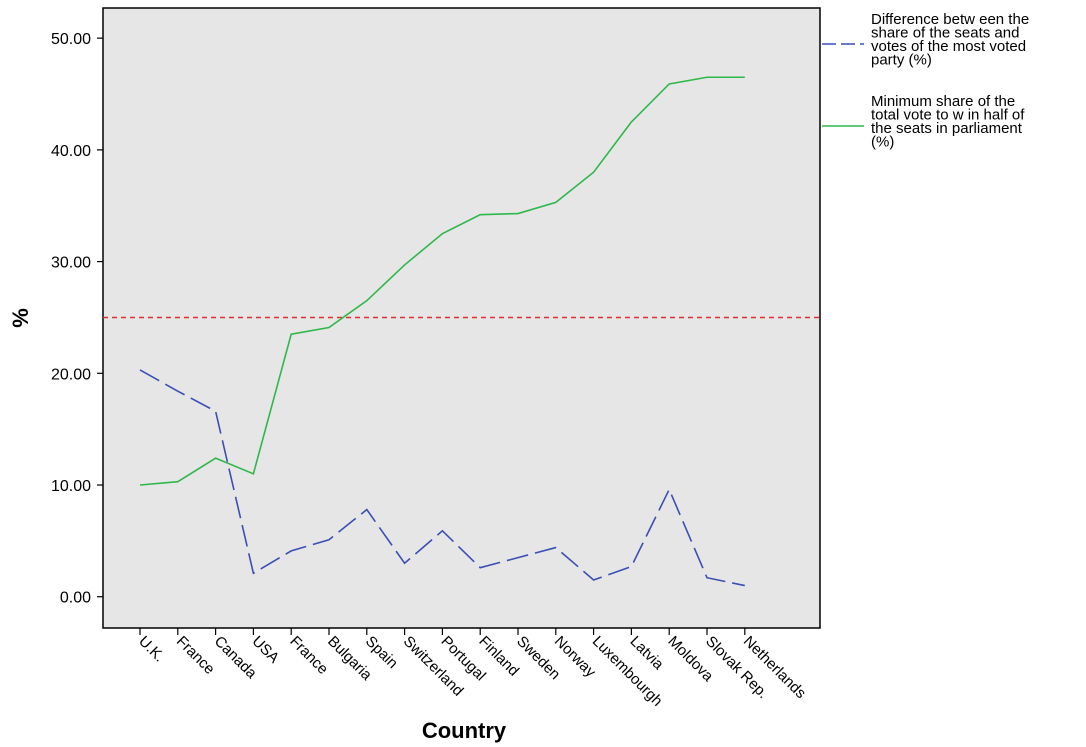  What do you see at coordinates (950, 19) in the screenshot?
I see `legend-label: Difference betw een the` at bounding box center [950, 19].